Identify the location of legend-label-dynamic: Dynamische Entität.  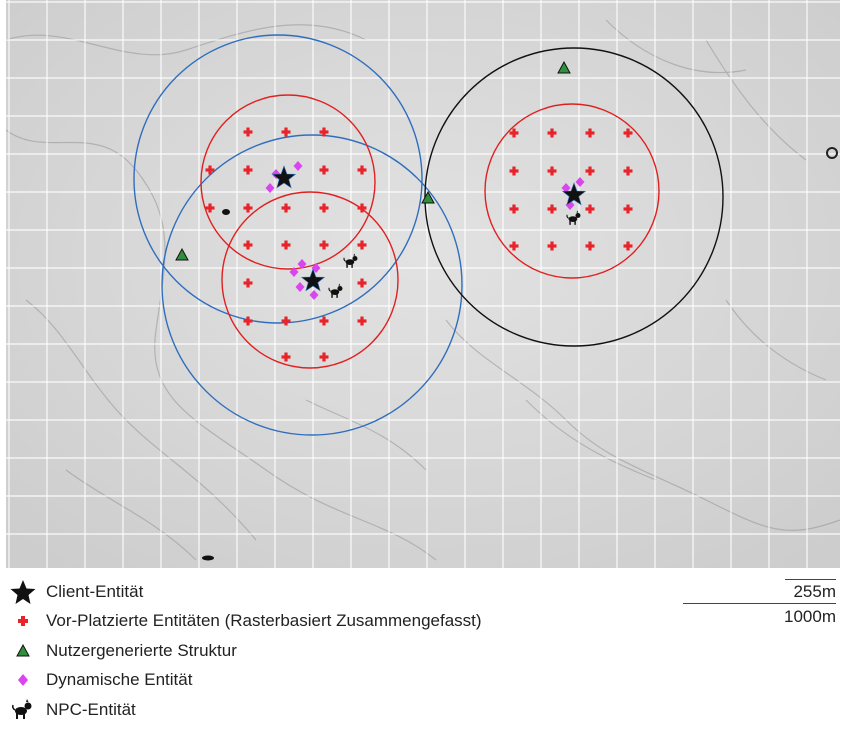
(119, 679).